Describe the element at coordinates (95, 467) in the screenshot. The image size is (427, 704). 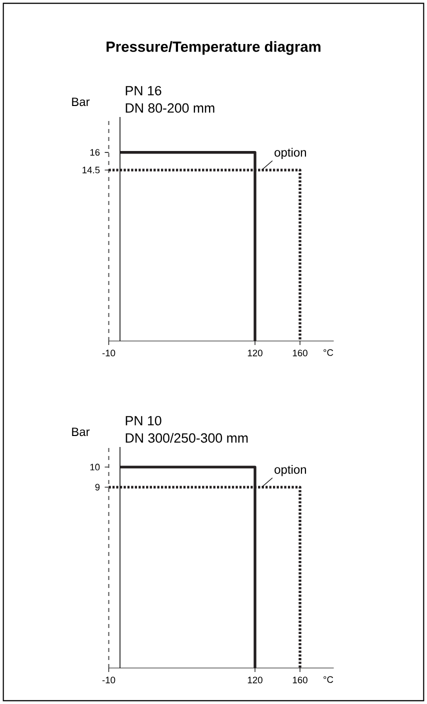
I see `y-tick-label: 10` at that location.